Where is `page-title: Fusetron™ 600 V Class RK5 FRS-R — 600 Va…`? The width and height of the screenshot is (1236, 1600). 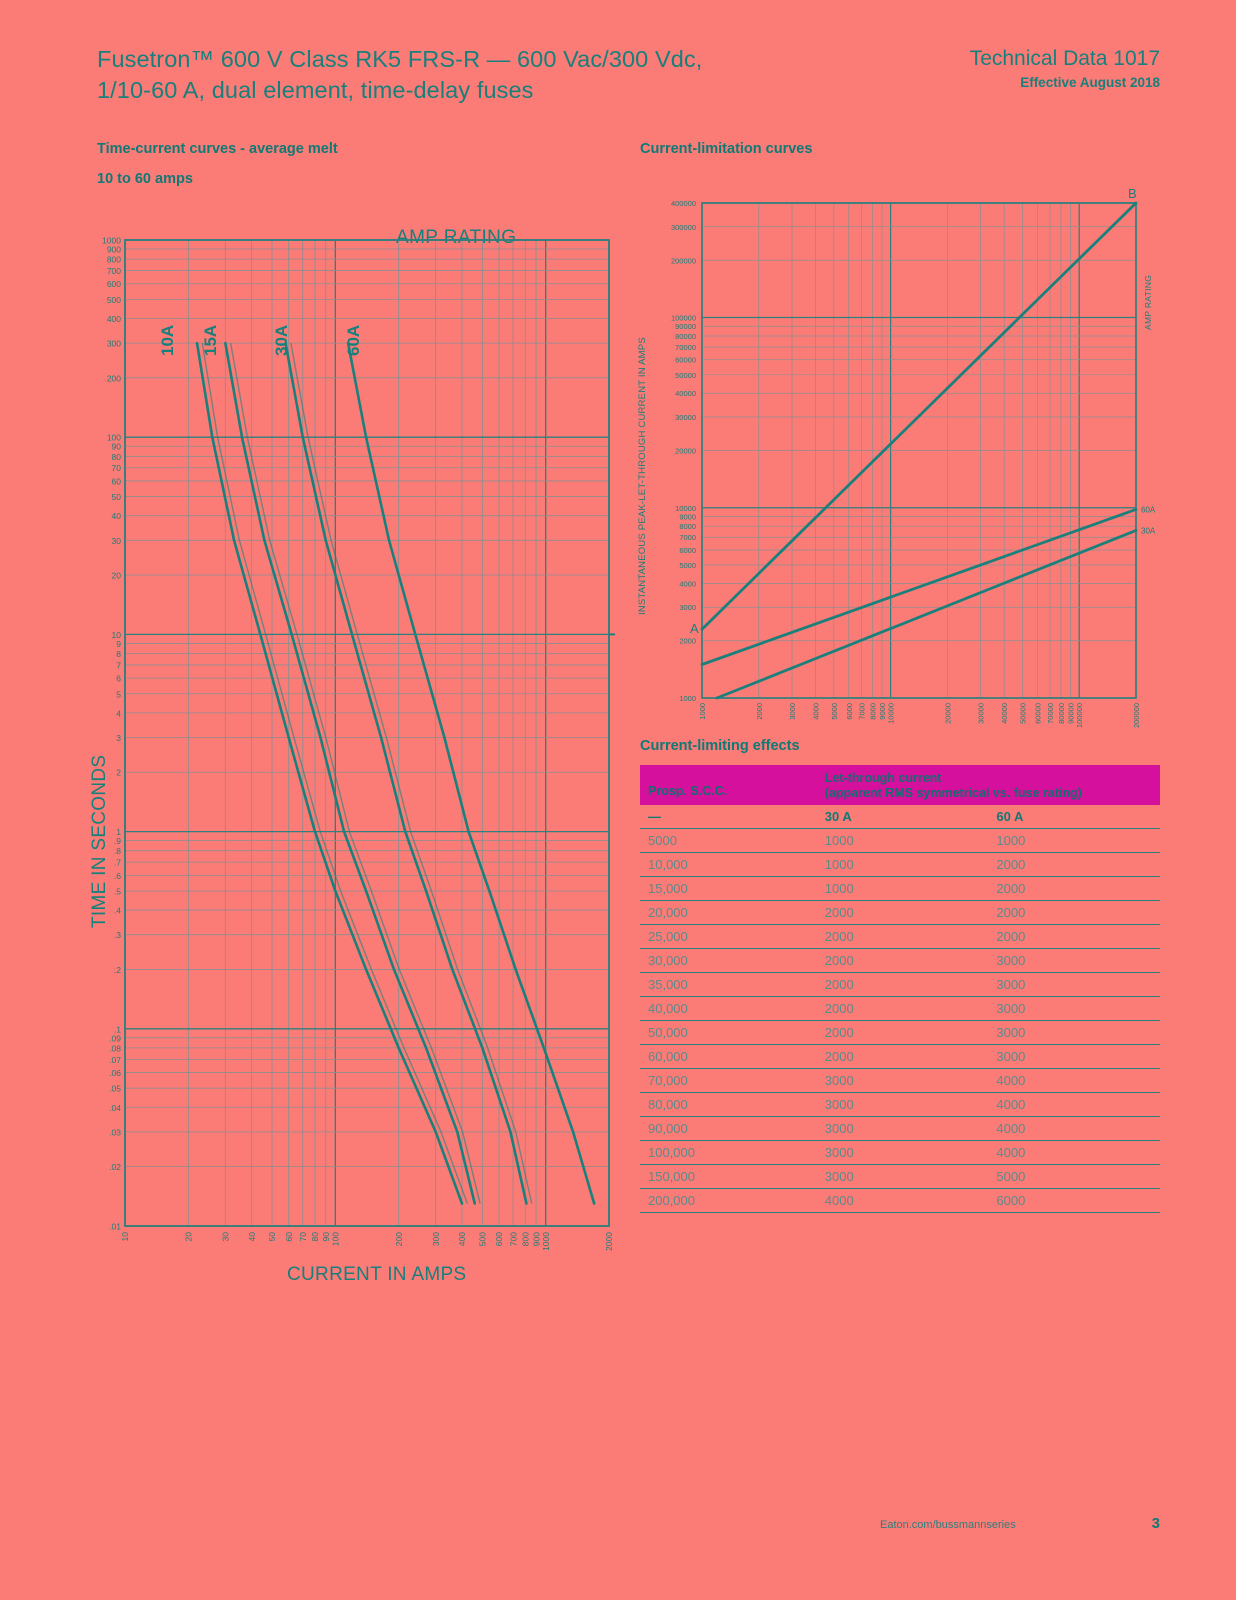
page-title: Fusetron™ 600 V Class RK5 FRS-R — 600 Va… is located at coordinates (407, 75).